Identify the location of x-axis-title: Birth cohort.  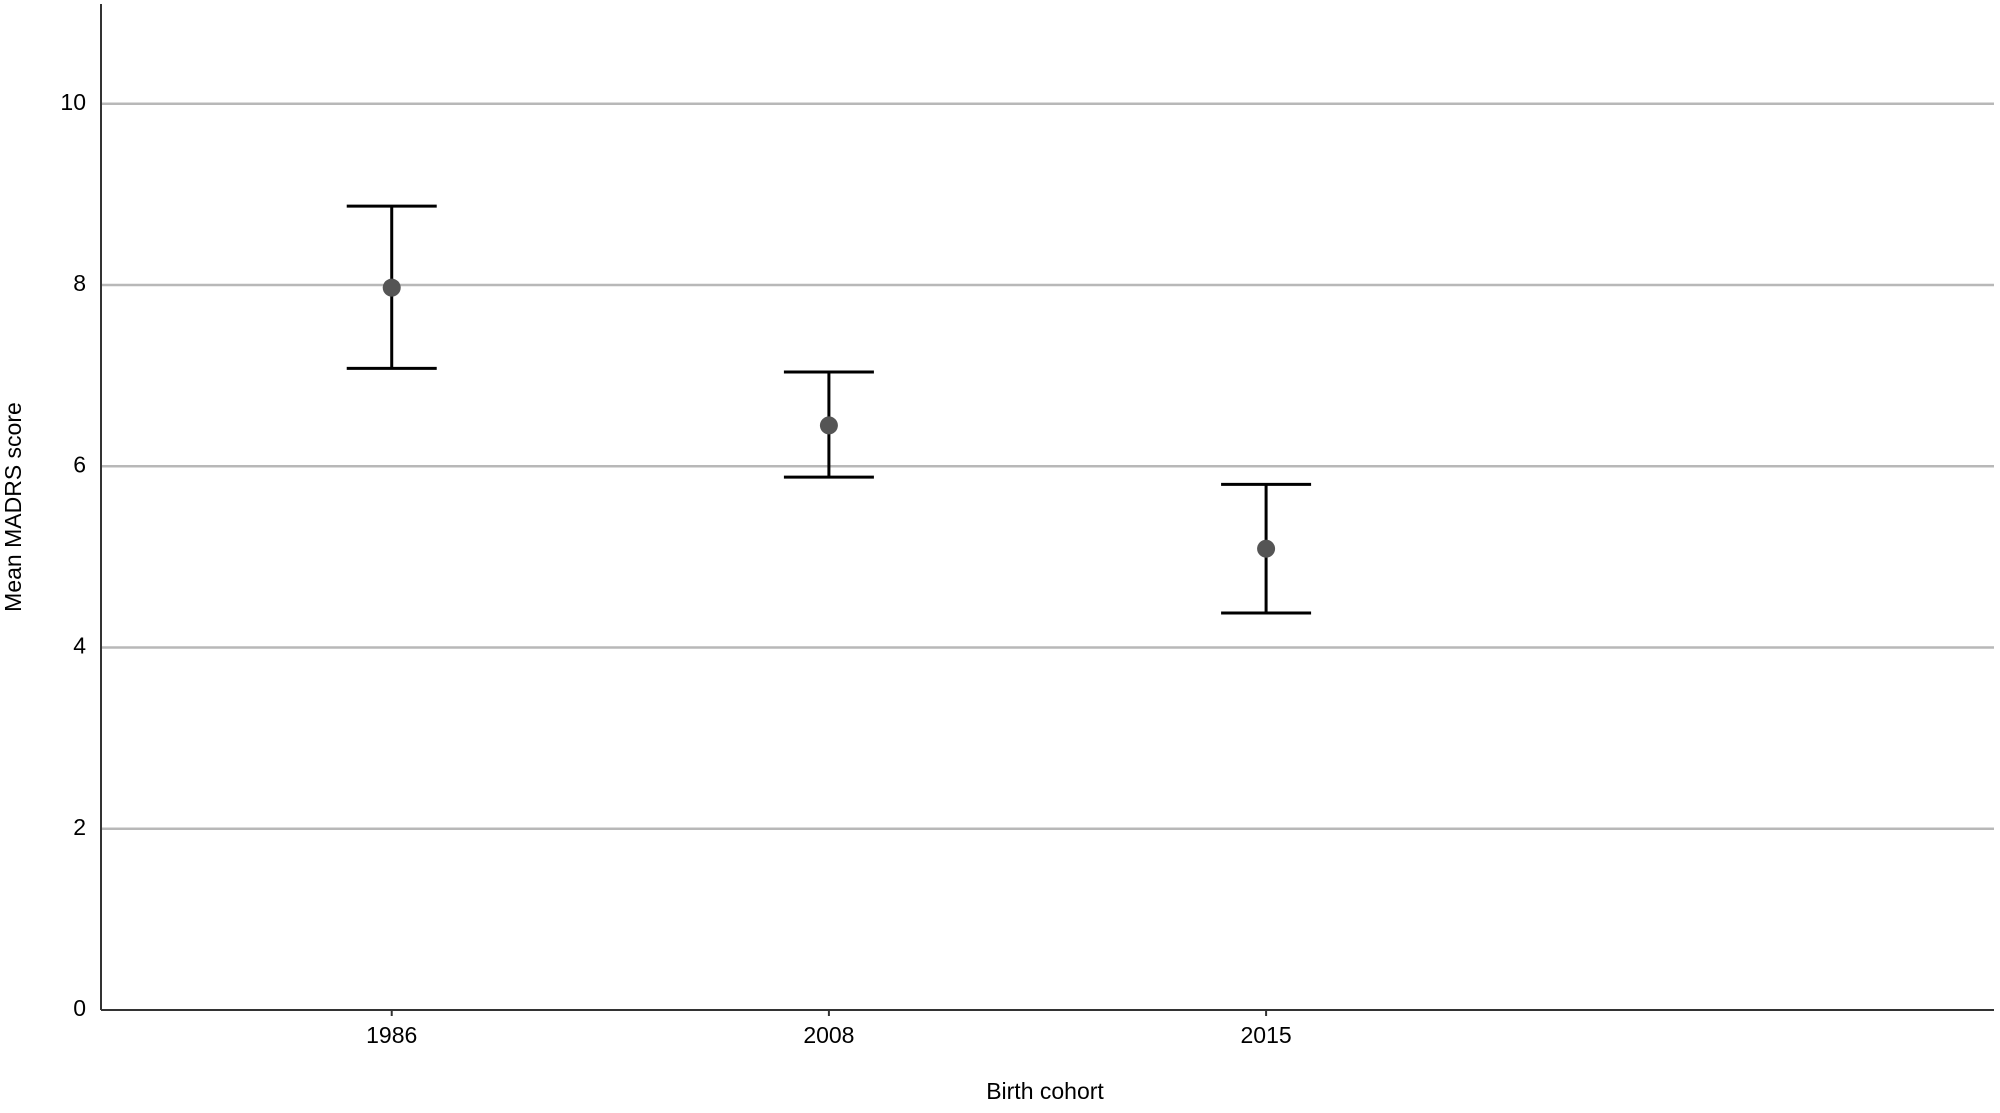
(1045, 1091).